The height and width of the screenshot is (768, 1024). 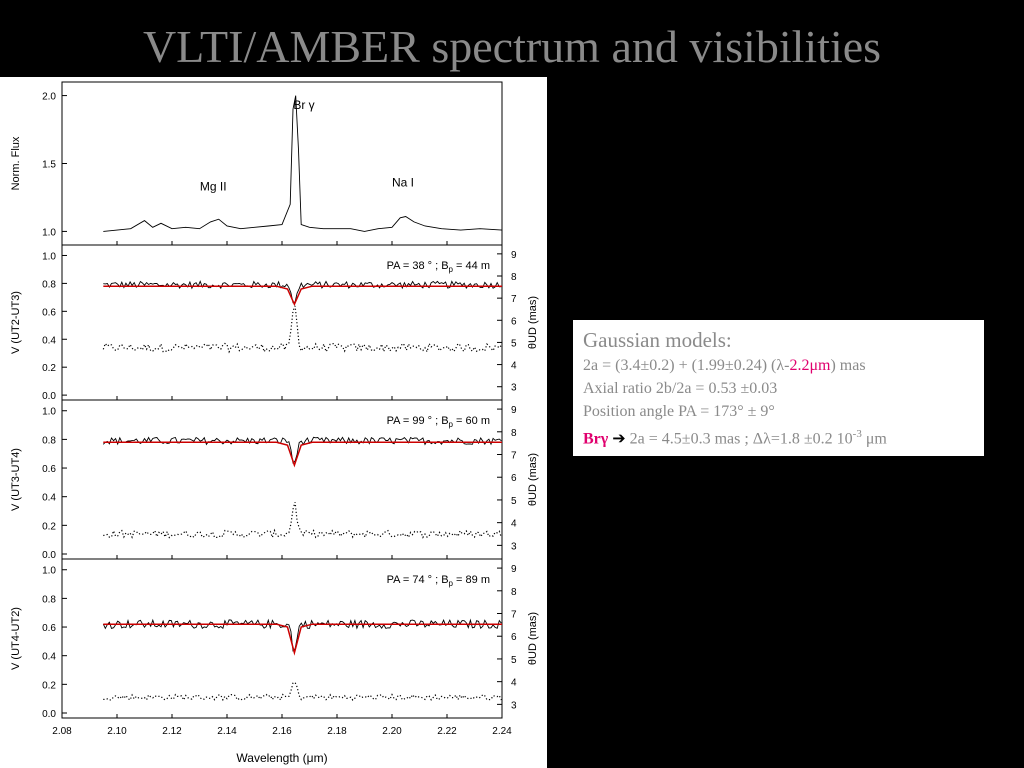 What do you see at coordinates (49, 165) in the screenshot?
I see `y-tick-label: 1.5` at bounding box center [49, 165].